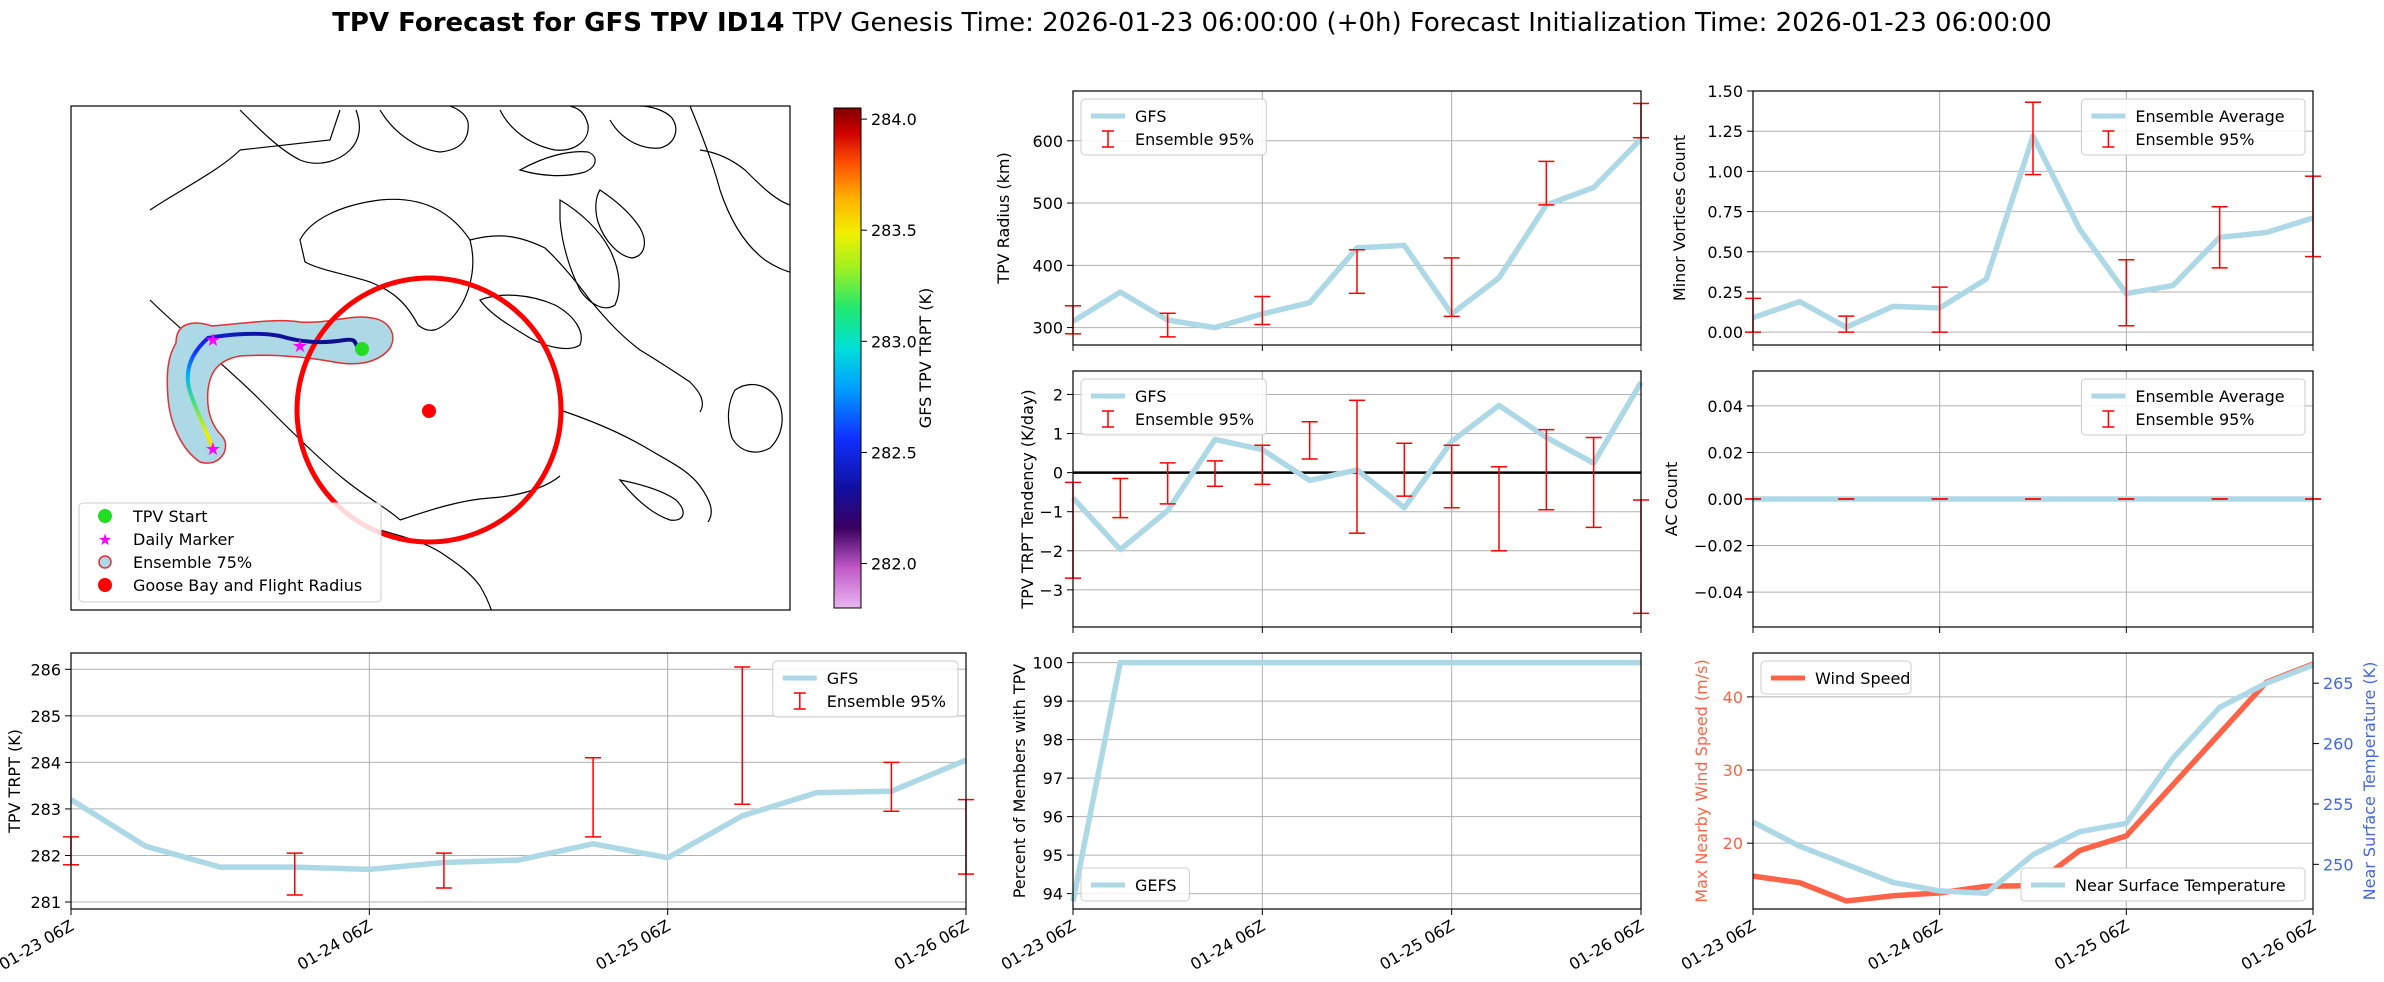 This screenshot has width=2384, height=982. Describe the element at coordinates (1671, 499) in the screenshot. I see `y-axis-label: AC Count` at that location.